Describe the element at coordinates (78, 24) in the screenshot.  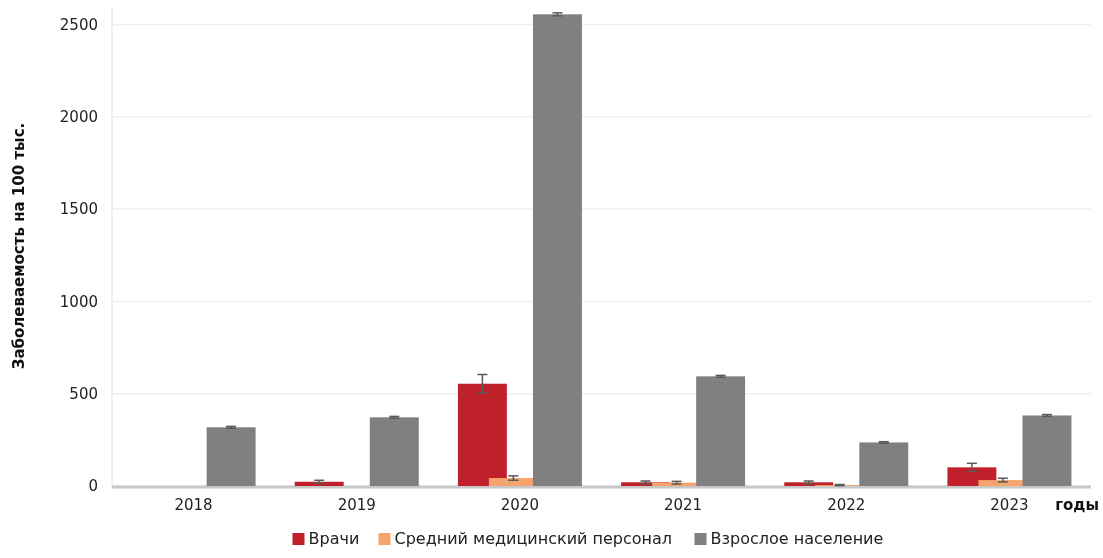
I see `y-tick-label: 2500` at that location.